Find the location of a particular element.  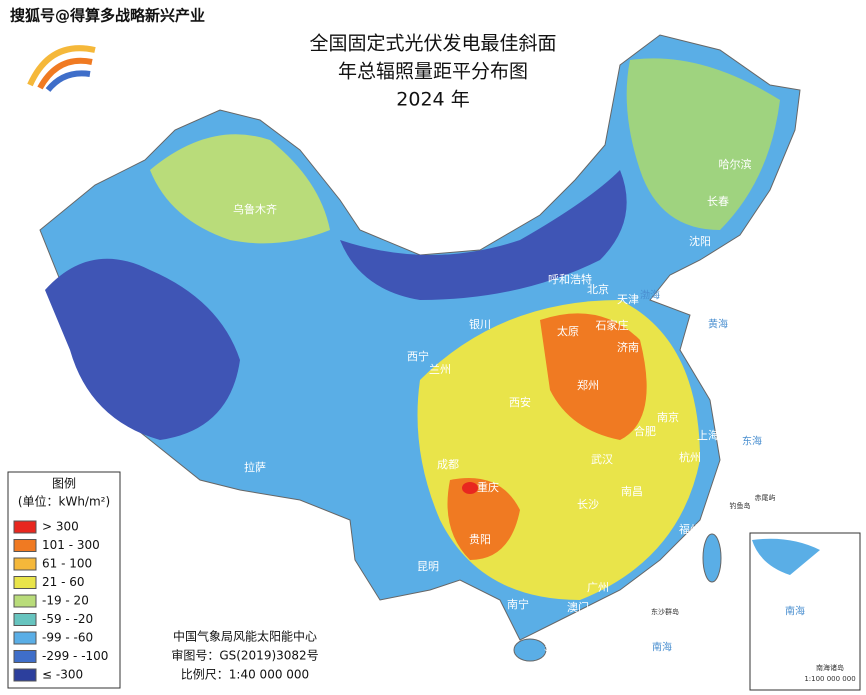

north-green is located at coordinates (240, 189).